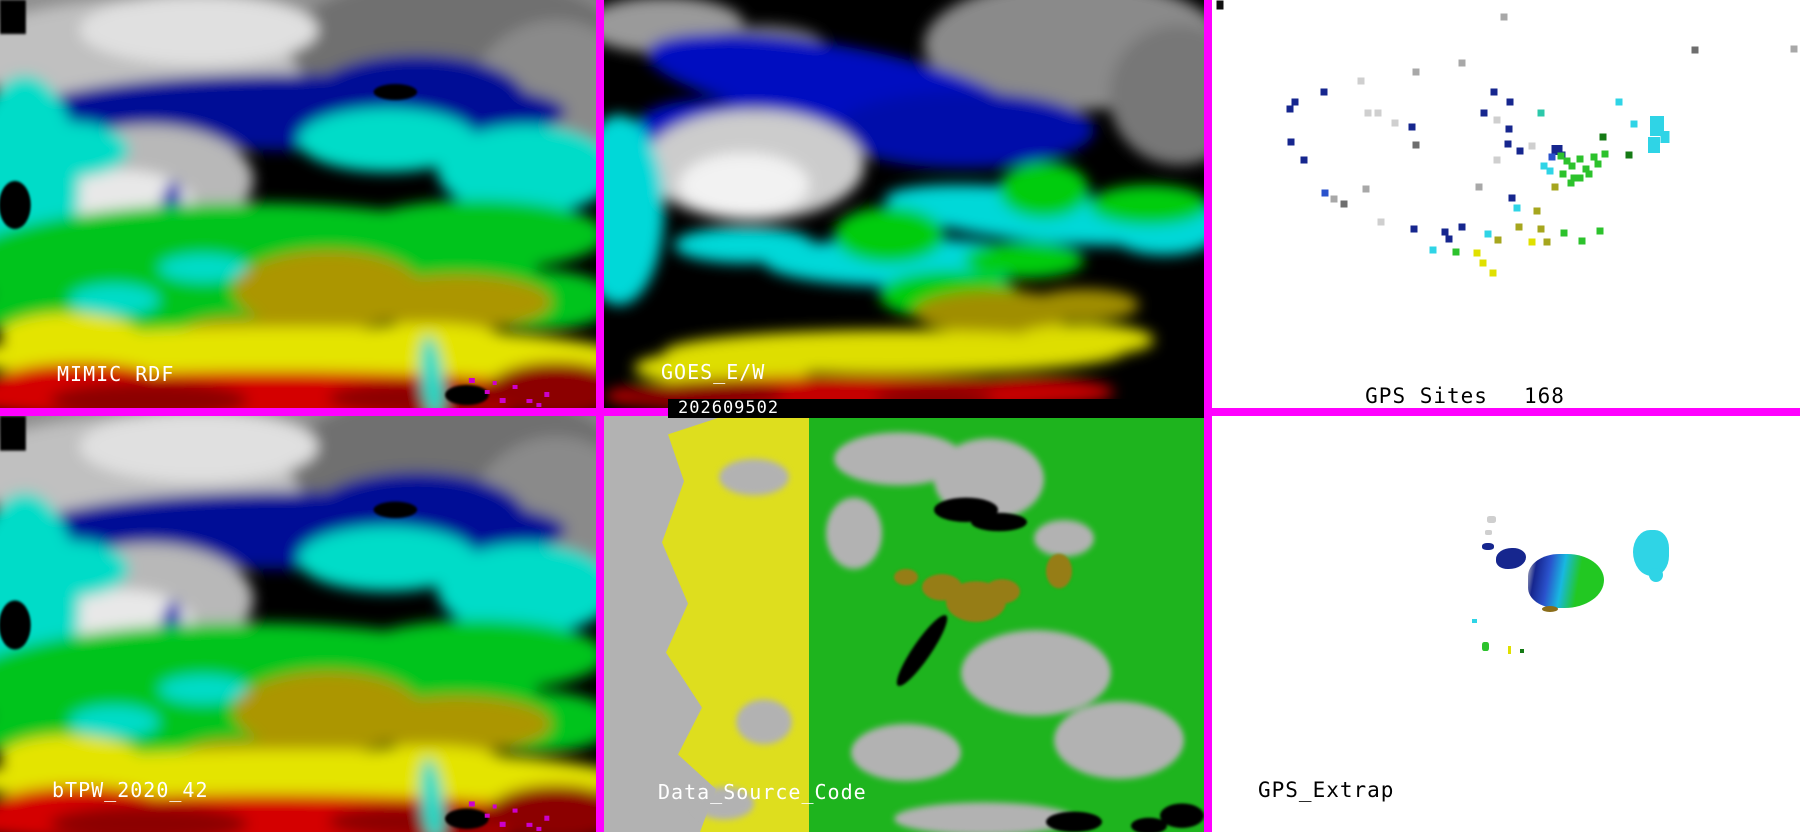 This screenshot has width=1800, height=832. I want to click on panel-label-btpw: bTPW_2020_42, so click(130, 790).